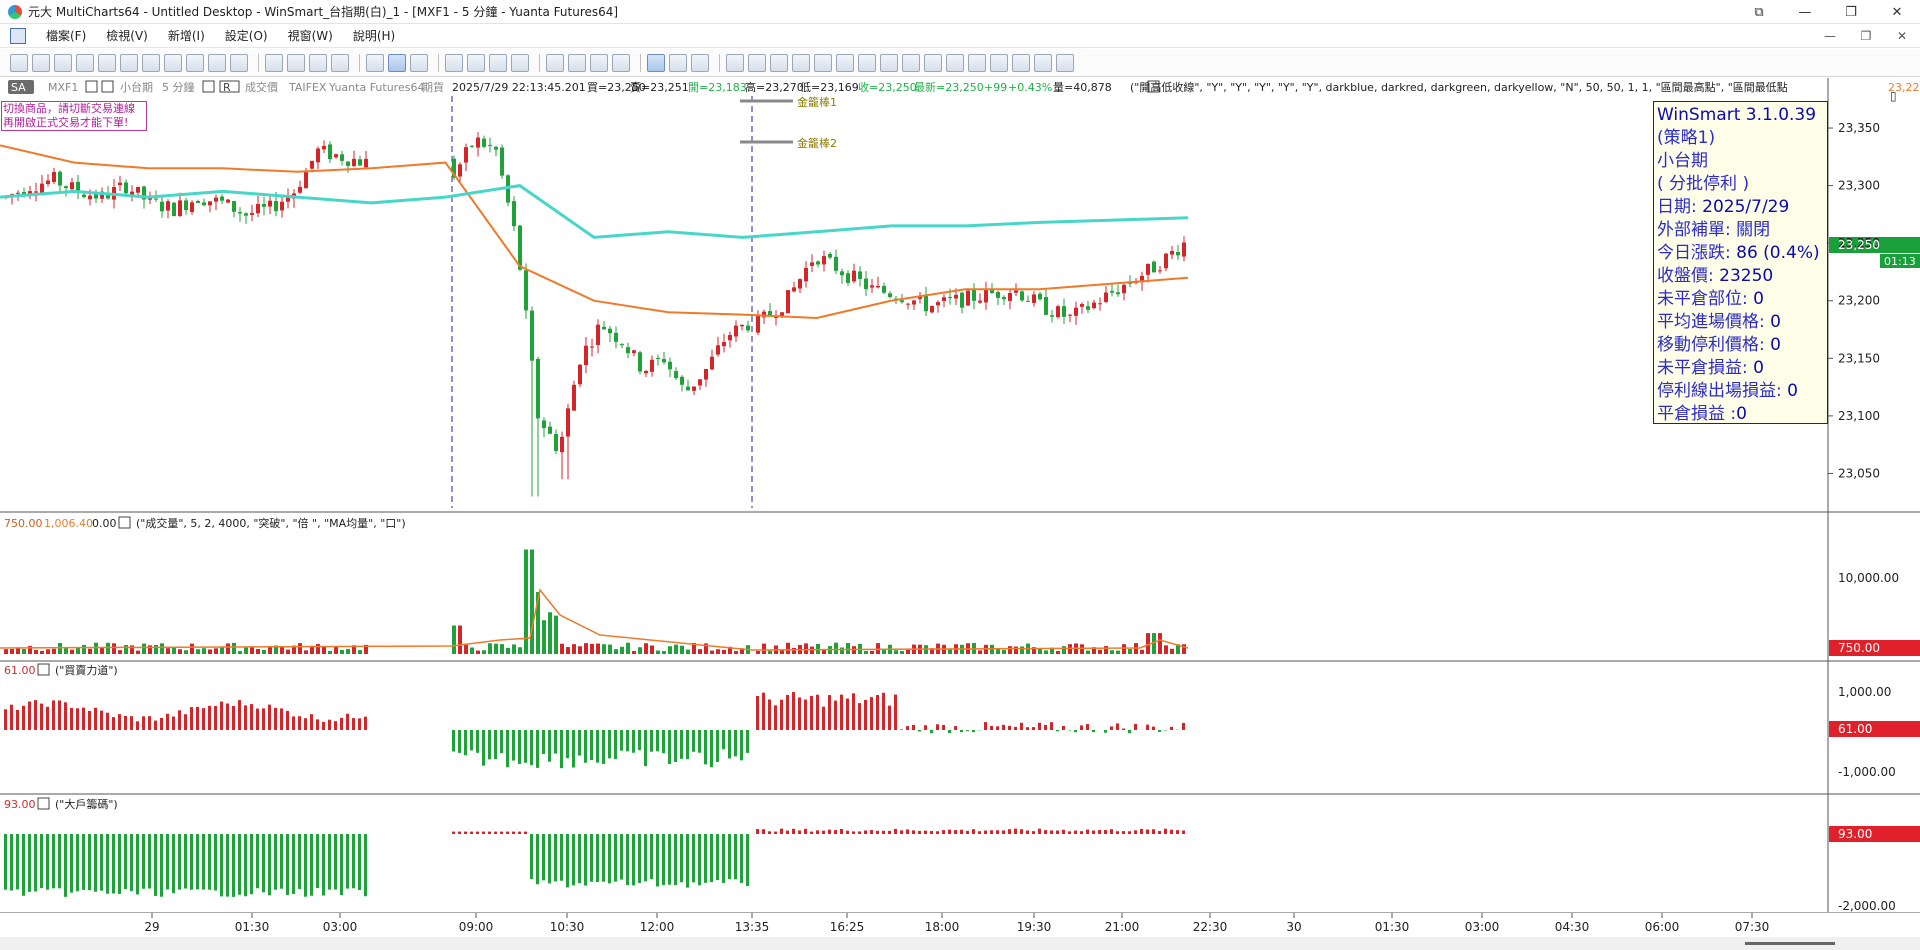 The height and width of the screenshot is (950, 1920). I want to click on toolbar, so click(960, 63).